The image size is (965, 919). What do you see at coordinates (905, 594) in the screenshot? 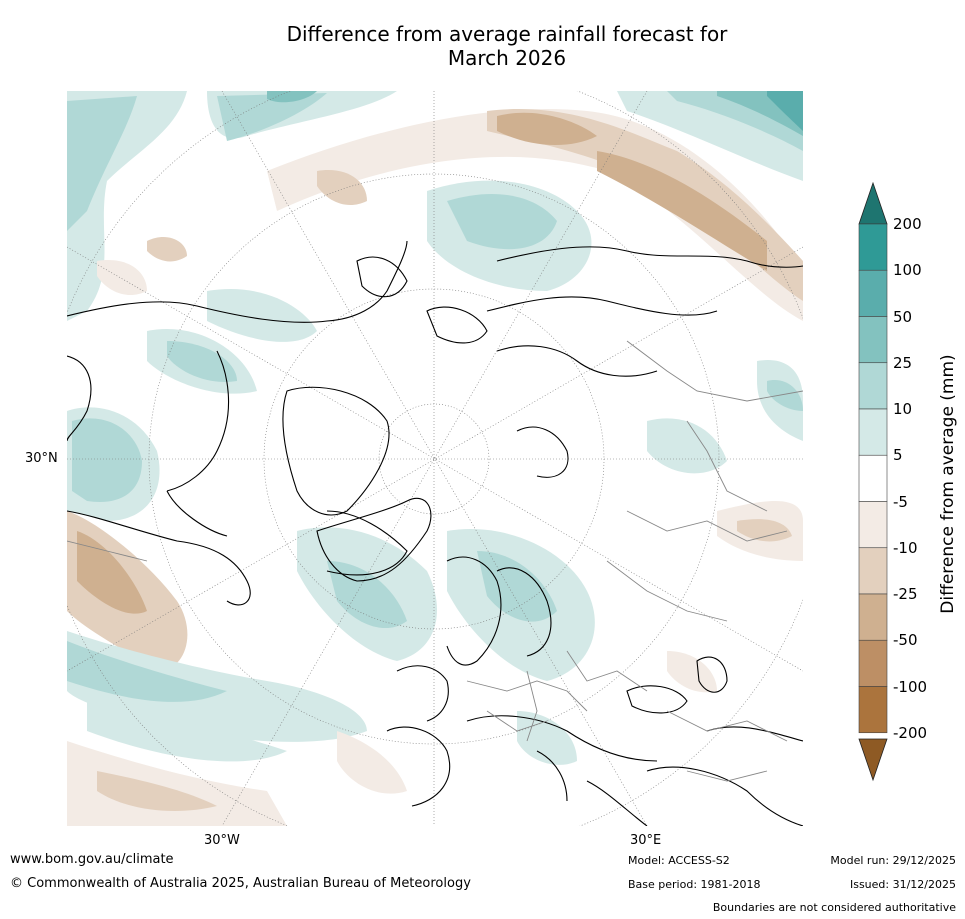
I see `colorbar-tick-label: -25` at bounding box center [905, 594].